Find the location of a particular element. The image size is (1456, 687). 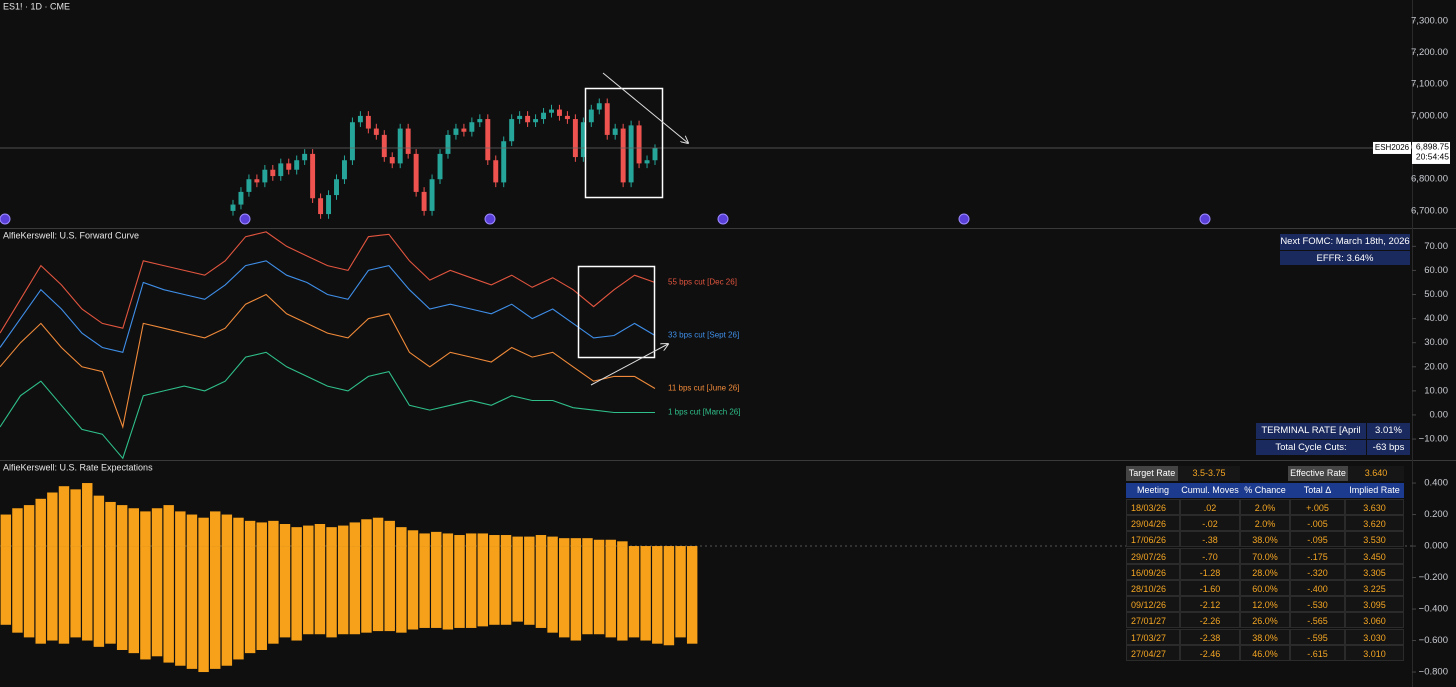

fomc-next: Next FOMC: March 18th, 2026 is located at coordinates (1345, 242).